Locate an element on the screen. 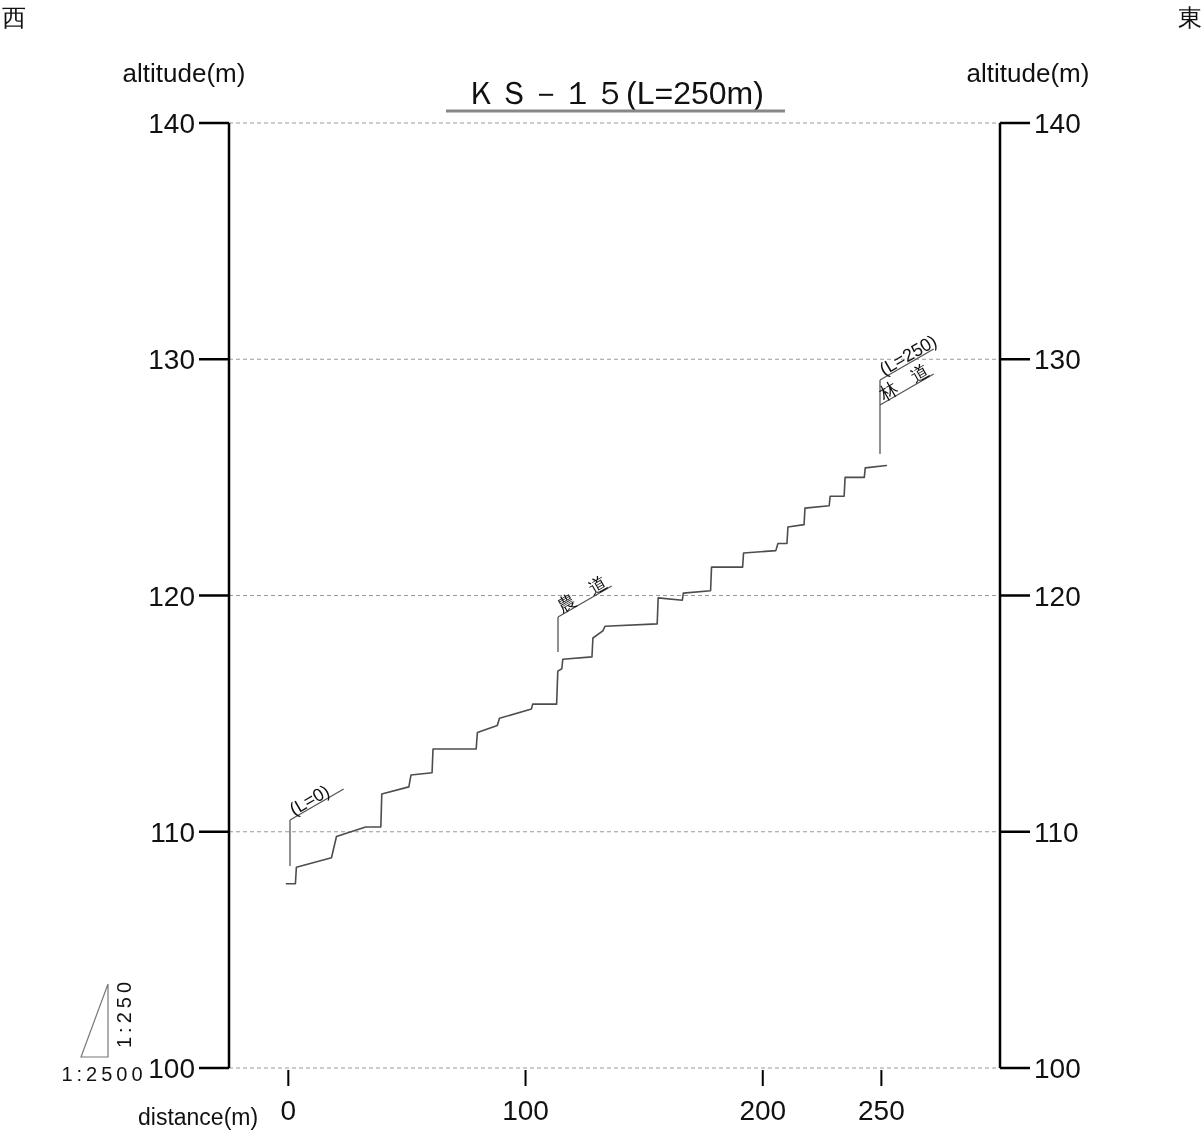 The height and width of the screenshot is (1134, 1204). text: 1:2500 is located at coordinates (104, 1074).